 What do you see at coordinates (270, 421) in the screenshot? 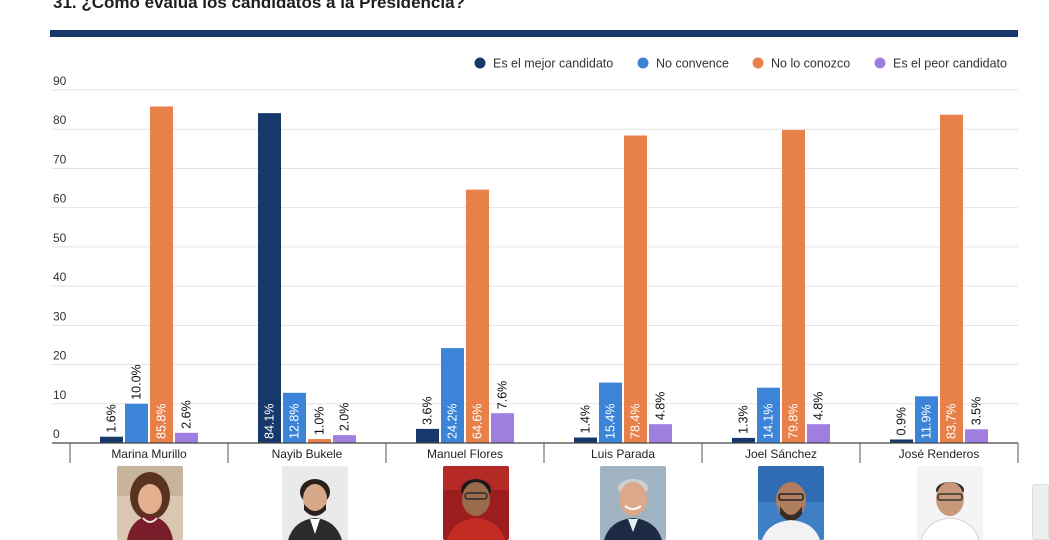
I see `data-label: 84.1%` at bounding box center [270, 421].